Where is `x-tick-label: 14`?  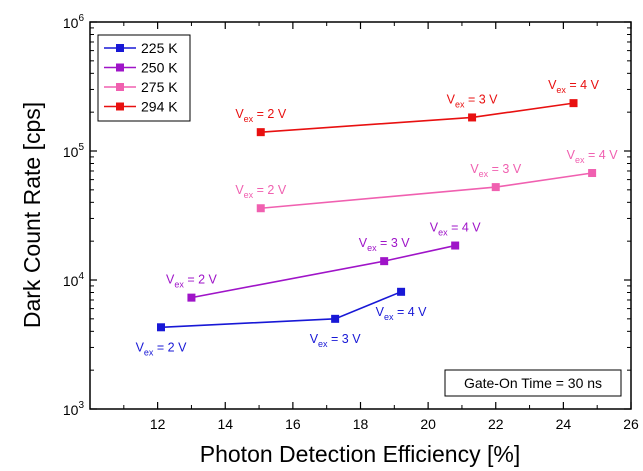
x-tick-label: 14 is located at coordinates (225, 424).